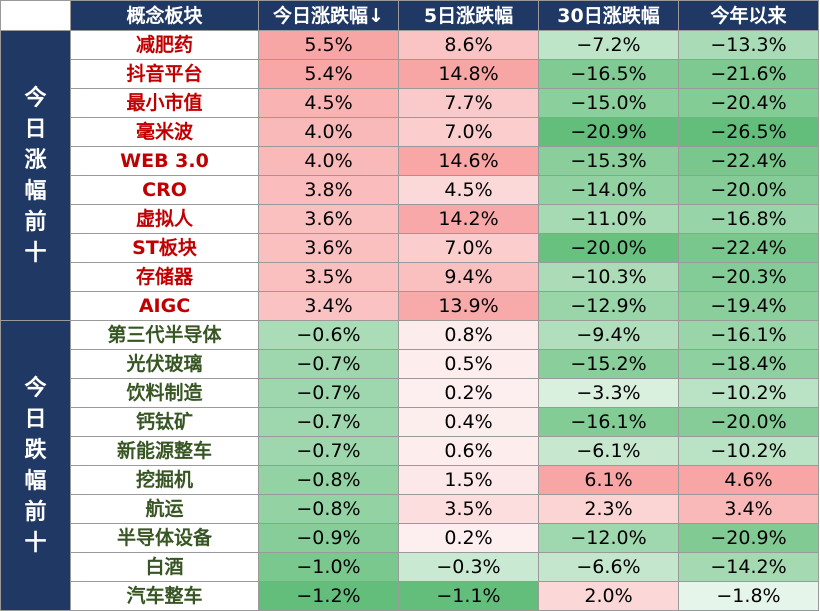 This screenshot has width=820, height=611. I want to click on value-cell-30day-change: 2.0%, so click(608, 596).